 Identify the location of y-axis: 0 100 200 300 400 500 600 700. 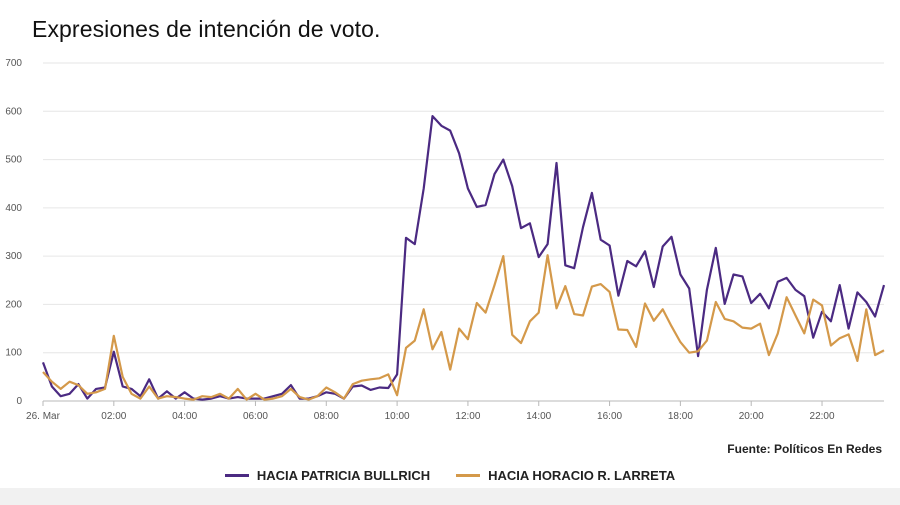
(13, 232).